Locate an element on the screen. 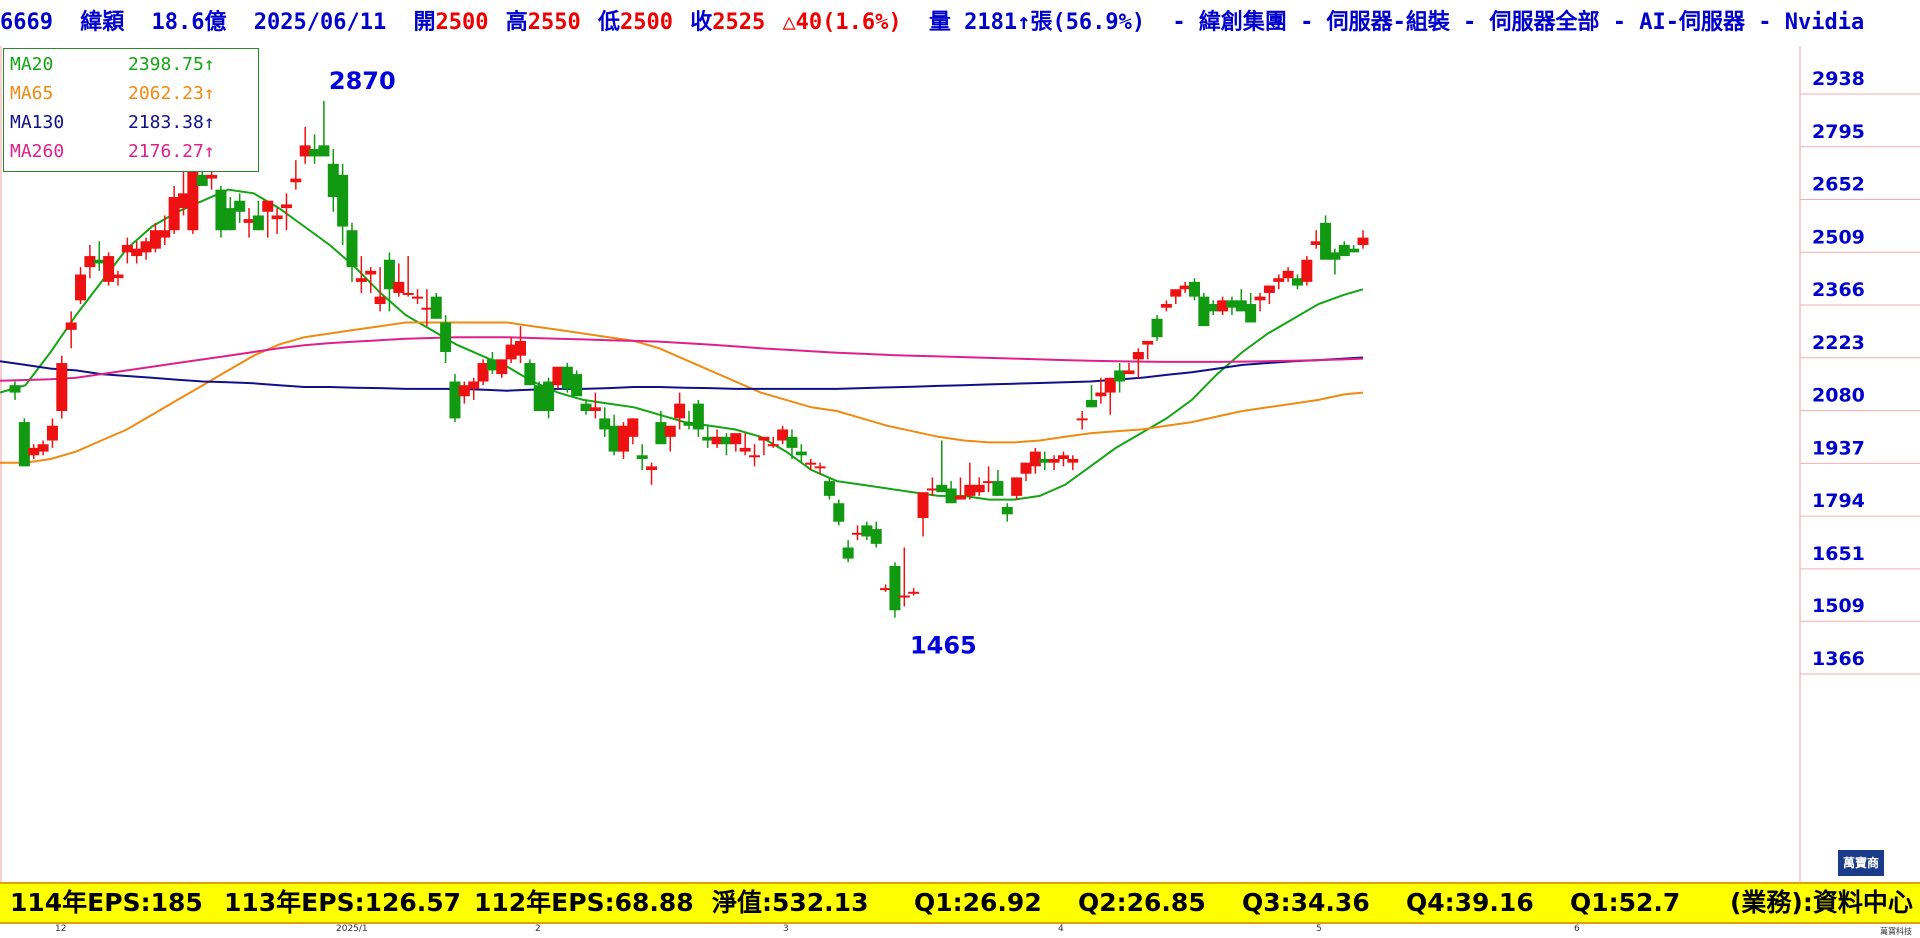 This screenshot has height=938, width=1920. low-label: 低 is located at coordinates (608, 22).